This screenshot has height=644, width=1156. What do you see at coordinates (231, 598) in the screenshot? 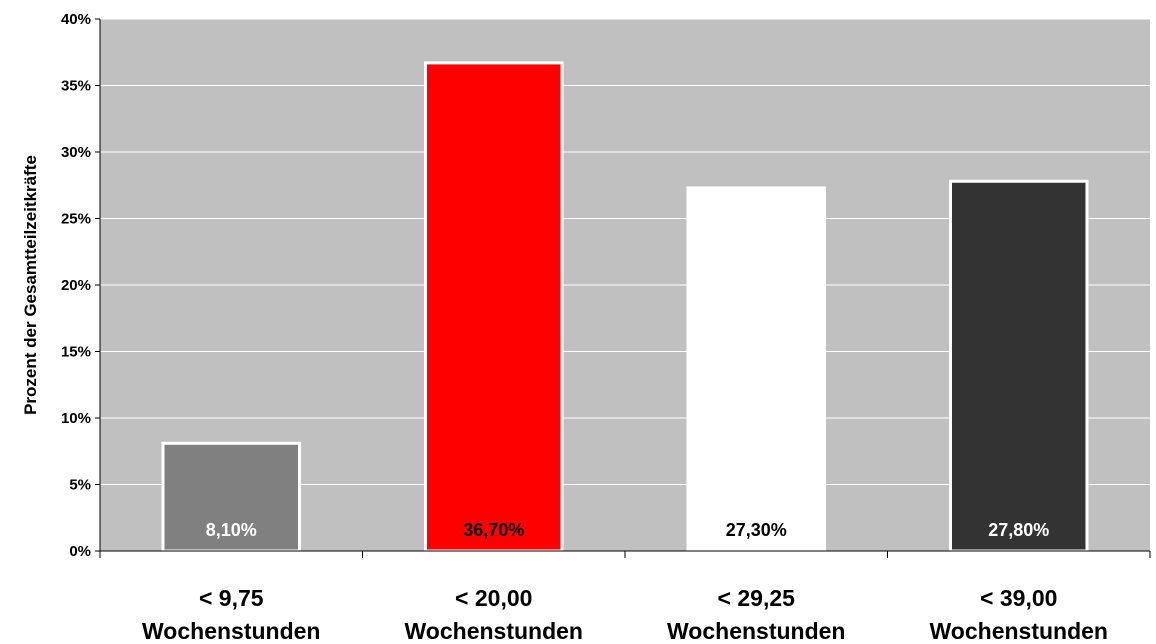
I see `x-category-label: < 9,75` at bounding box center [231, 598].